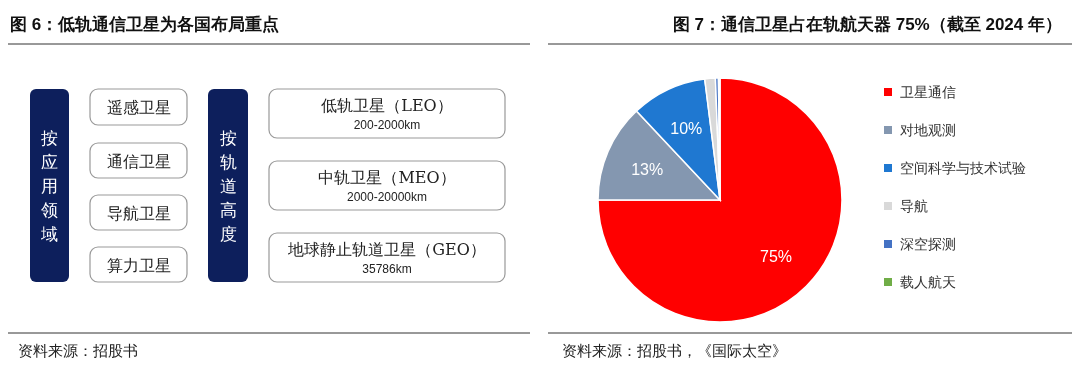  What do you see at coordinates (963, 168) in the screenshot?
I see `legend-label: 空间科学与技术试验` at bounding box center [963, 168].